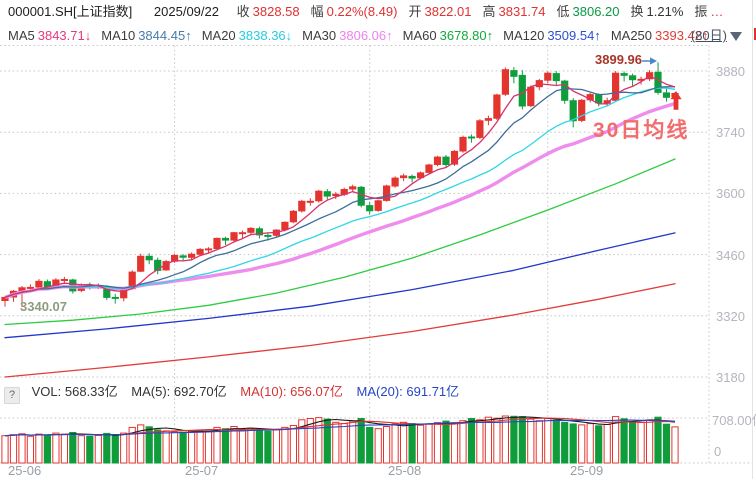  Describe the element at coordinates (340, 439) in the screenshot. I see `volume-bars` at that location.